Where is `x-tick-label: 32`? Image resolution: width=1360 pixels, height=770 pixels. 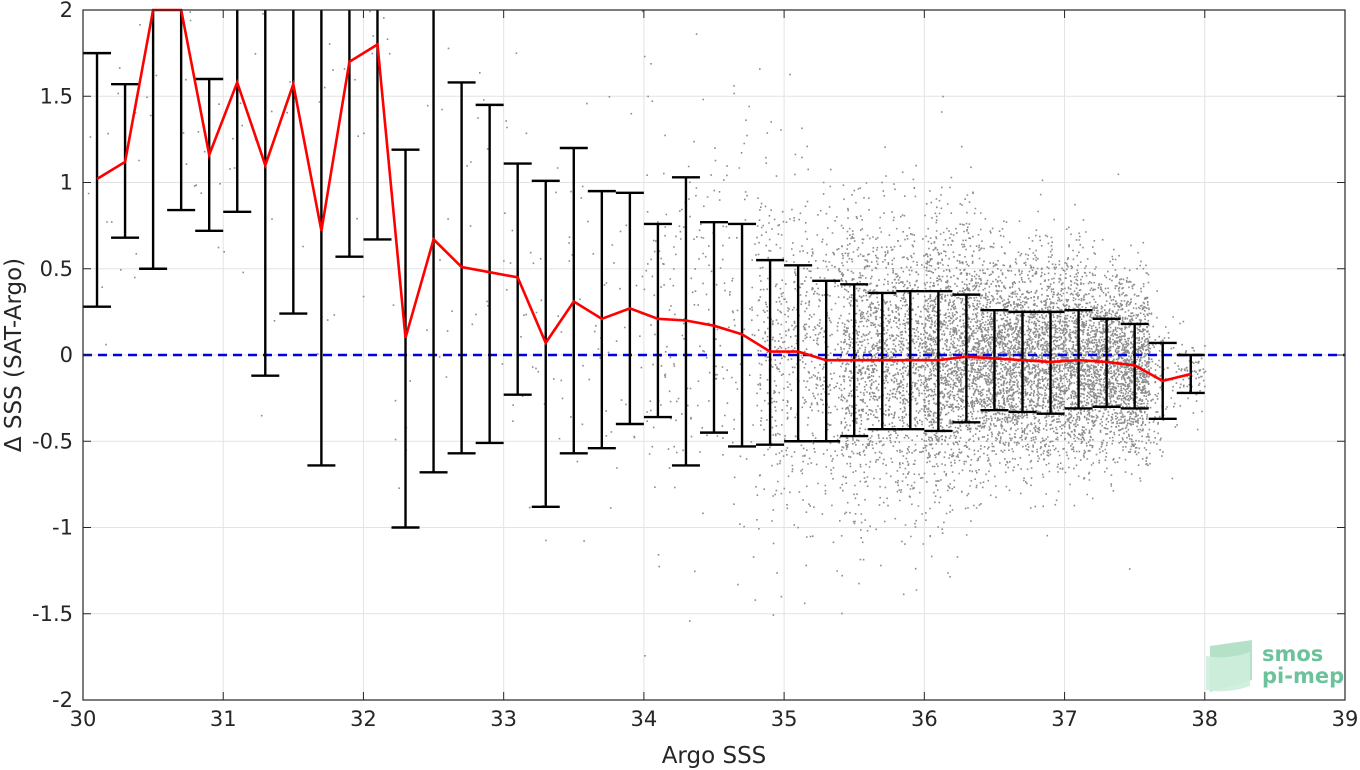
x-tick-label: 32 is located at coordinates (363, 719).